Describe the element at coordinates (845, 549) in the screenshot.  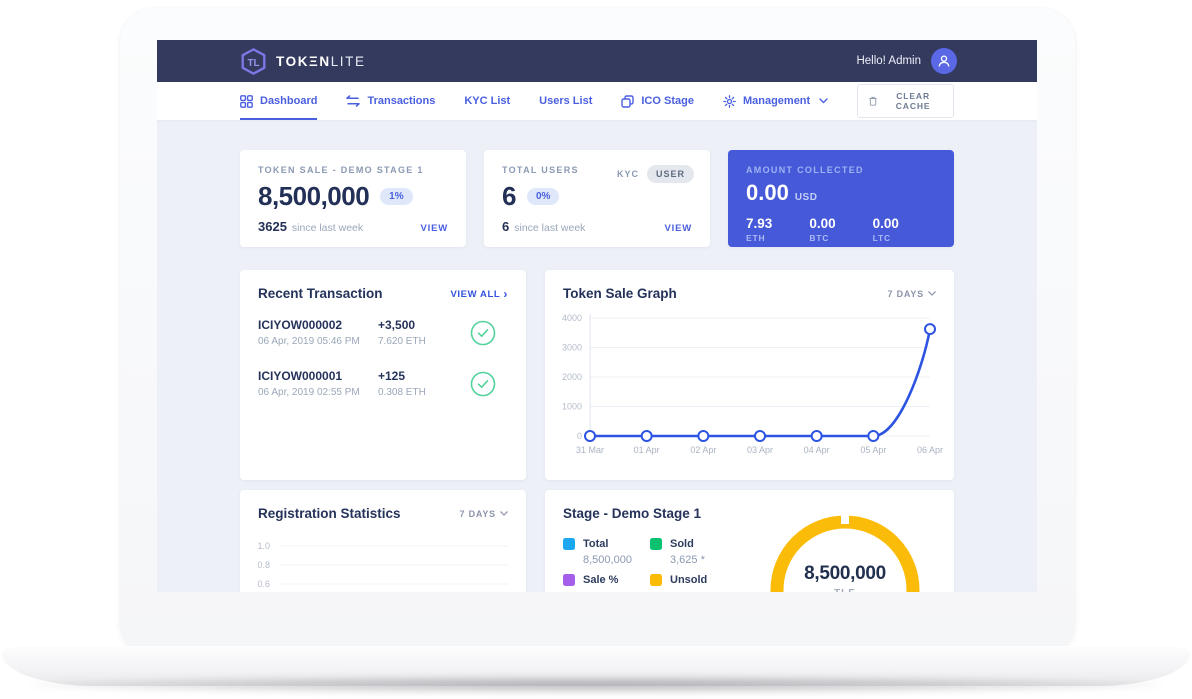
I see `gauge-ring` at that location.